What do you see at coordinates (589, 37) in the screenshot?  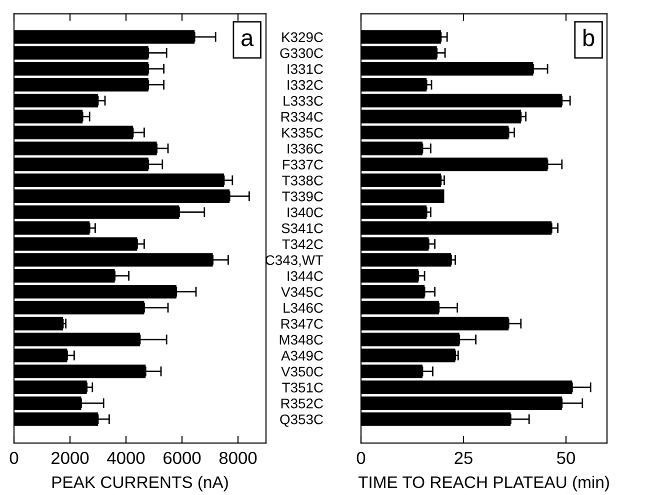 I see `annotation: b` at bounding box center [589, 37].